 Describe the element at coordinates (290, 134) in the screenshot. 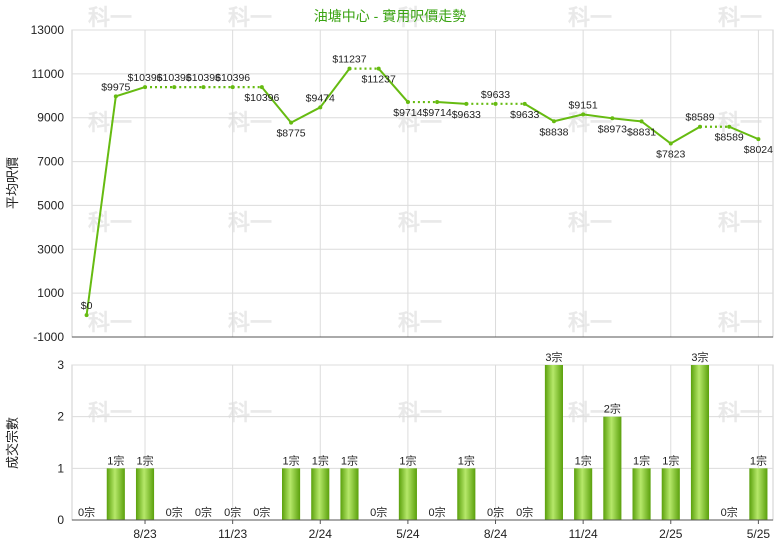

I see `price-data-label: $8775` at that location.